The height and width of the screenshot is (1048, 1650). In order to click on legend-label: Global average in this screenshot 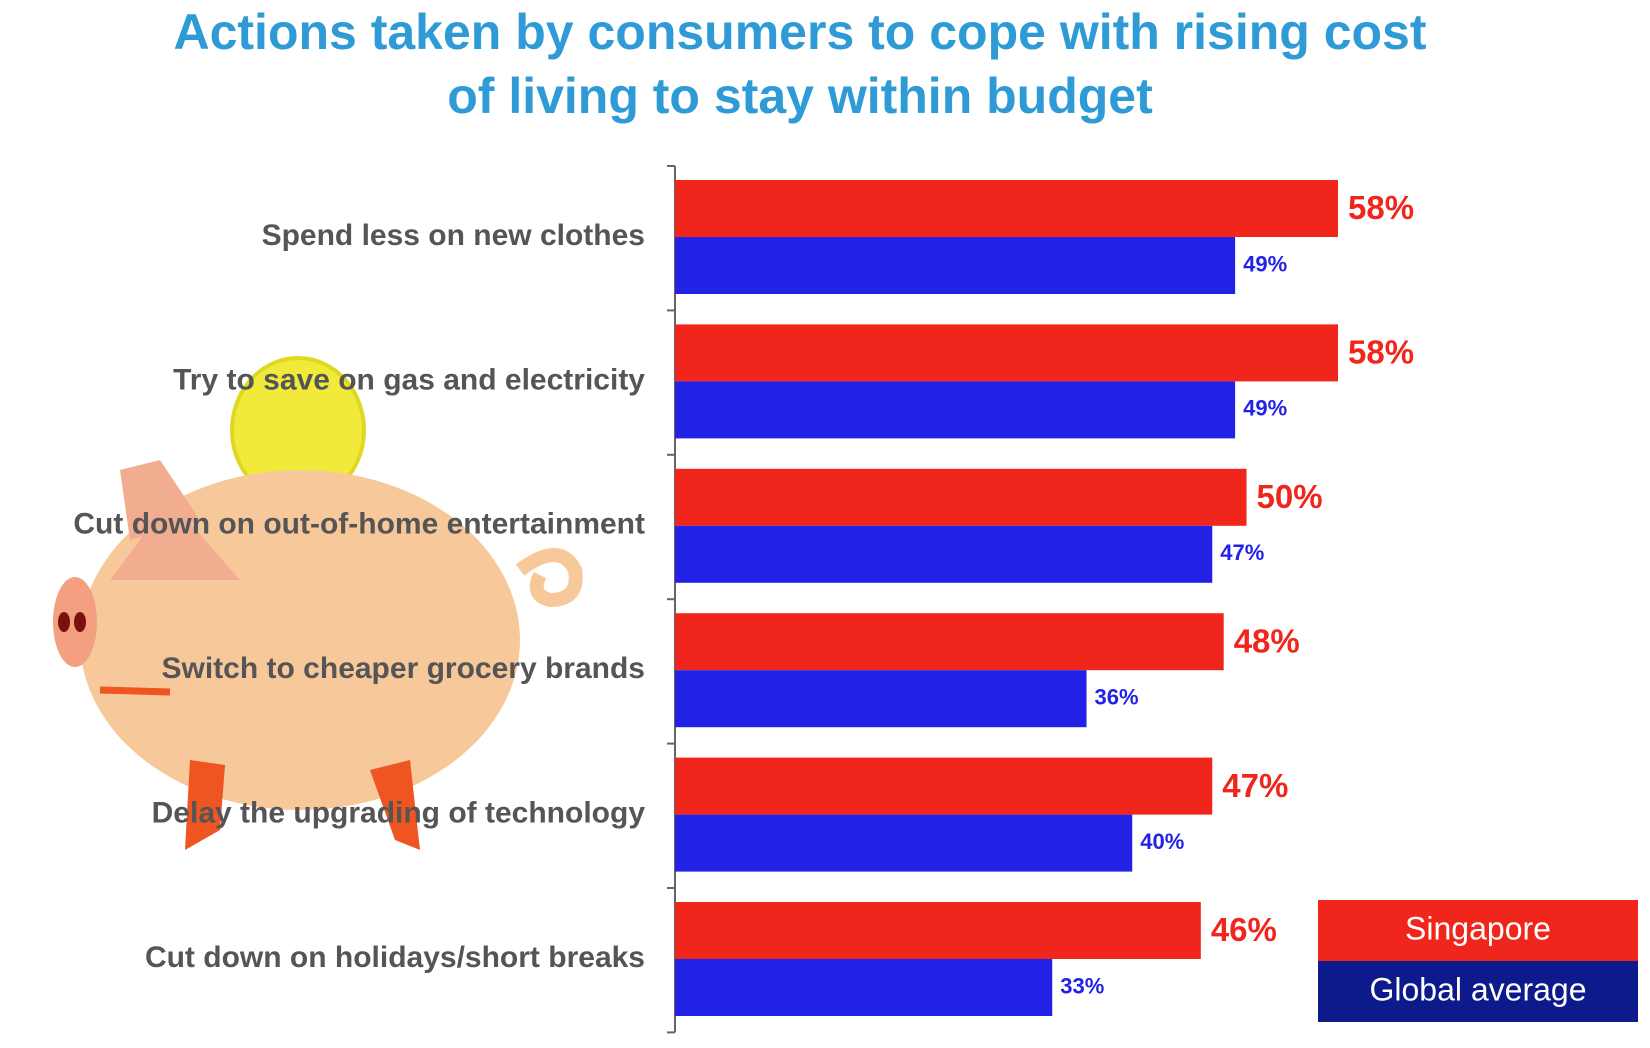, I will do `click(1477, 989)`.